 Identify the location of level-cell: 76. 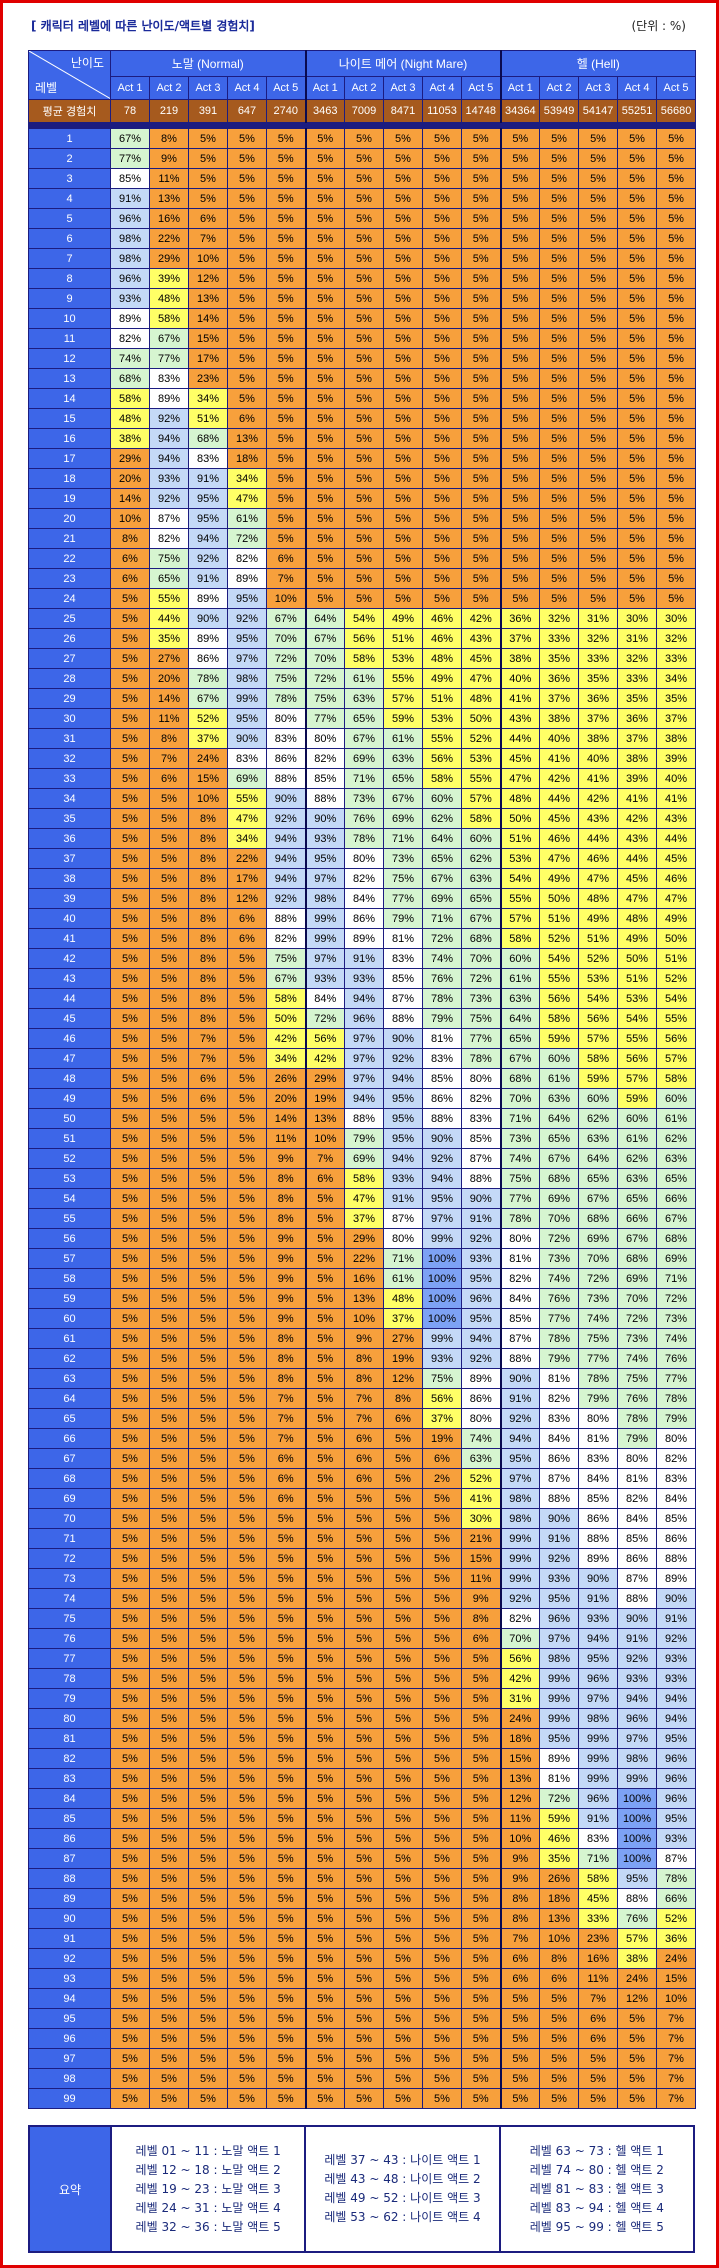
(69, 1638).